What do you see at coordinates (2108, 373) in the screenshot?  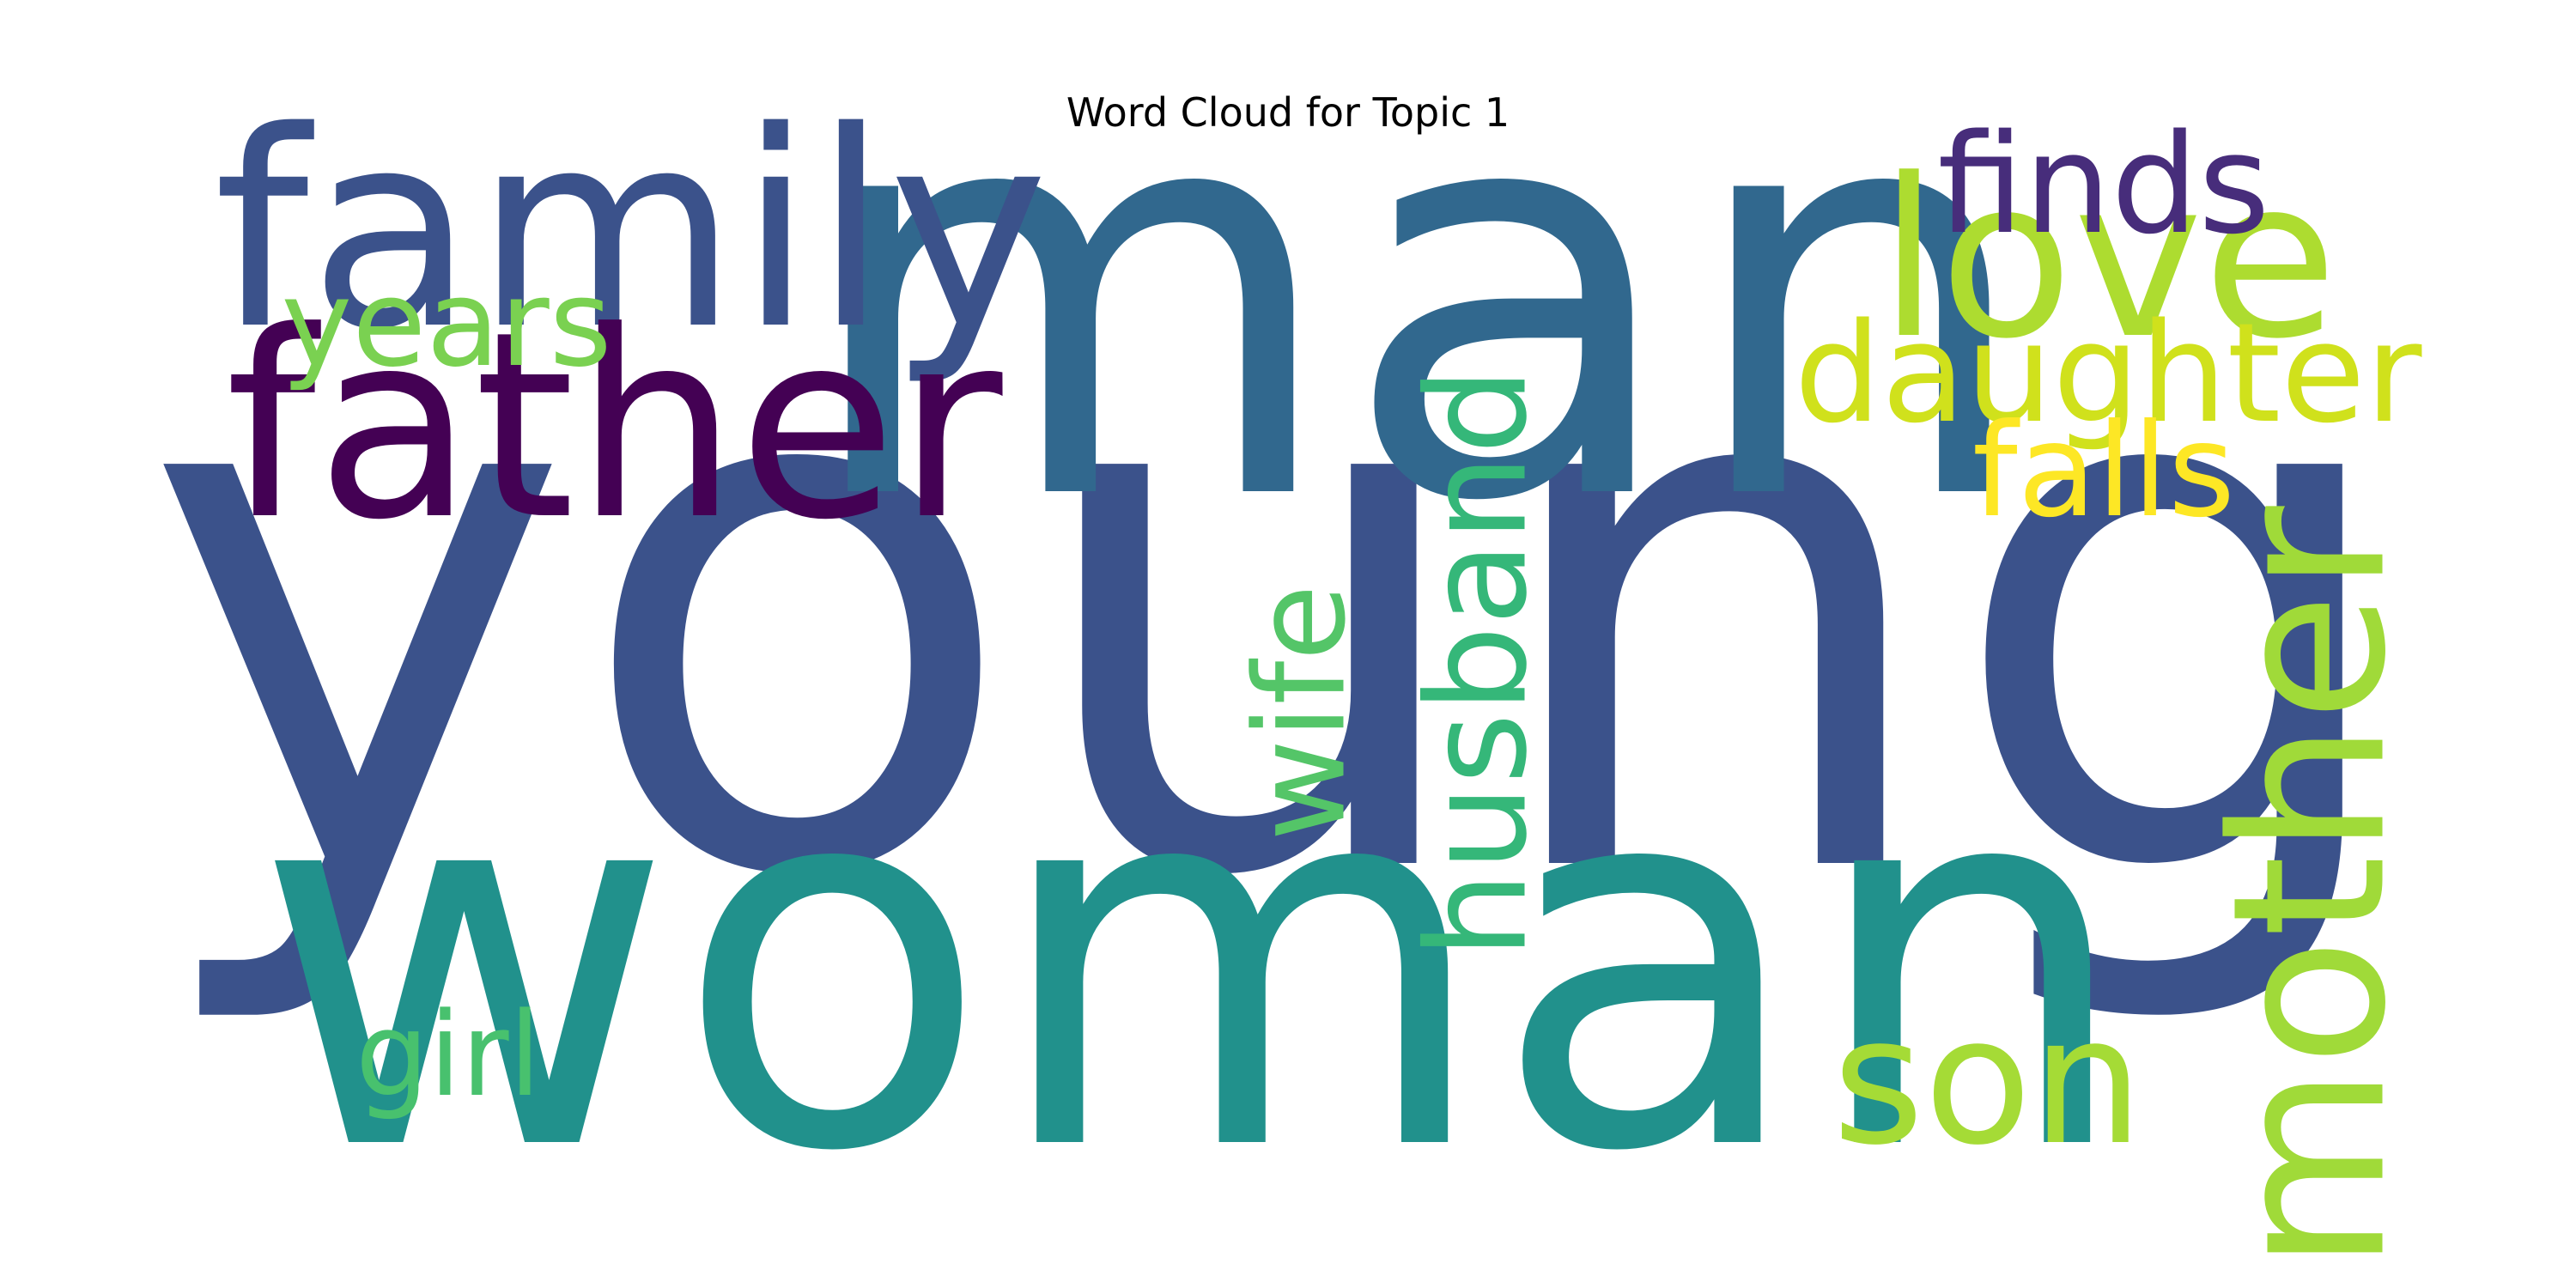 I see `word-daughter: daughter` at bounding box center [2108, 373].